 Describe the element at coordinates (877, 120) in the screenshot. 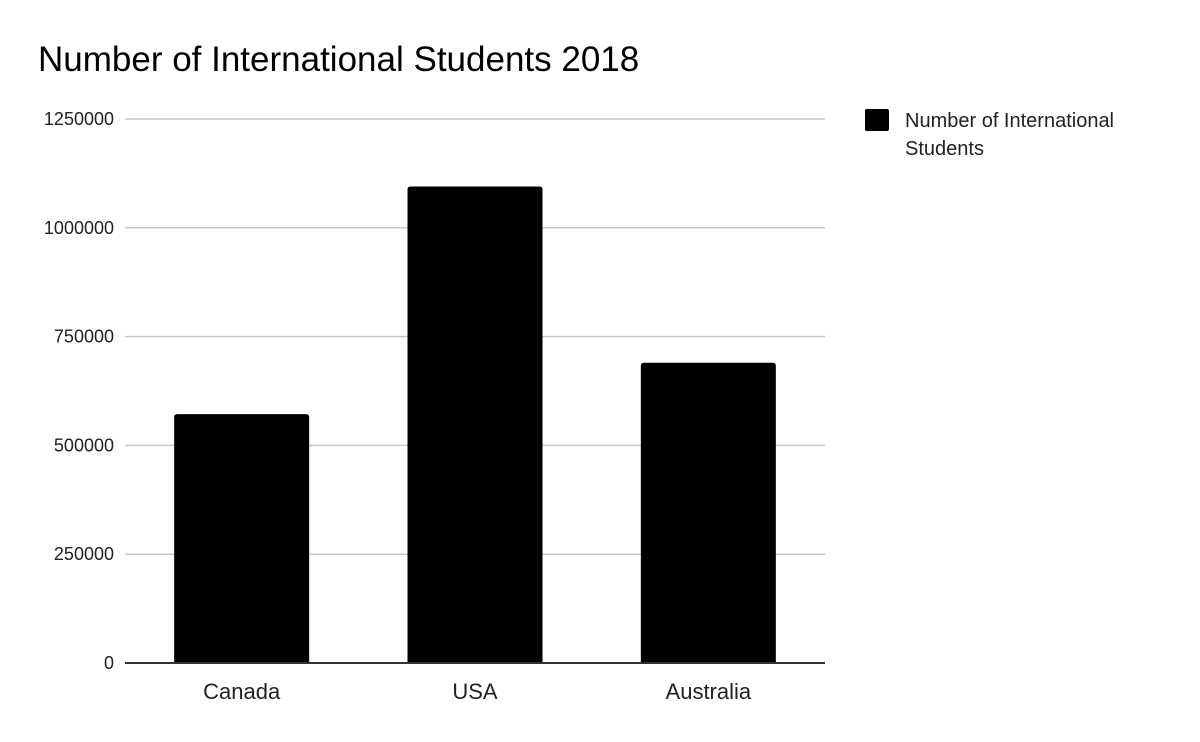

I see `legend-swatch` at that location.